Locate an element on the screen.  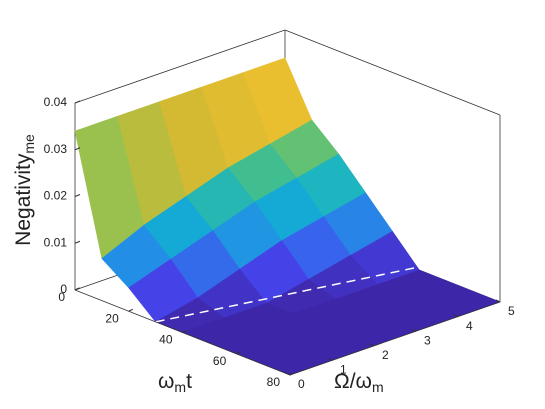
y-tick-label: 3 is located at coordinates (427, 340).